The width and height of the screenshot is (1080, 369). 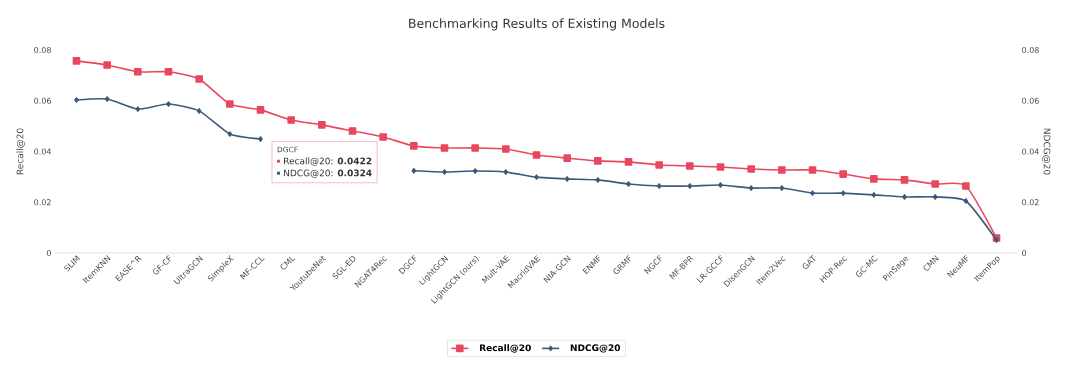 What do you see at coordinates (42, 202) in the screenshot?
I see `y-tick-label: 0.02` at bounding box center [42, 202].